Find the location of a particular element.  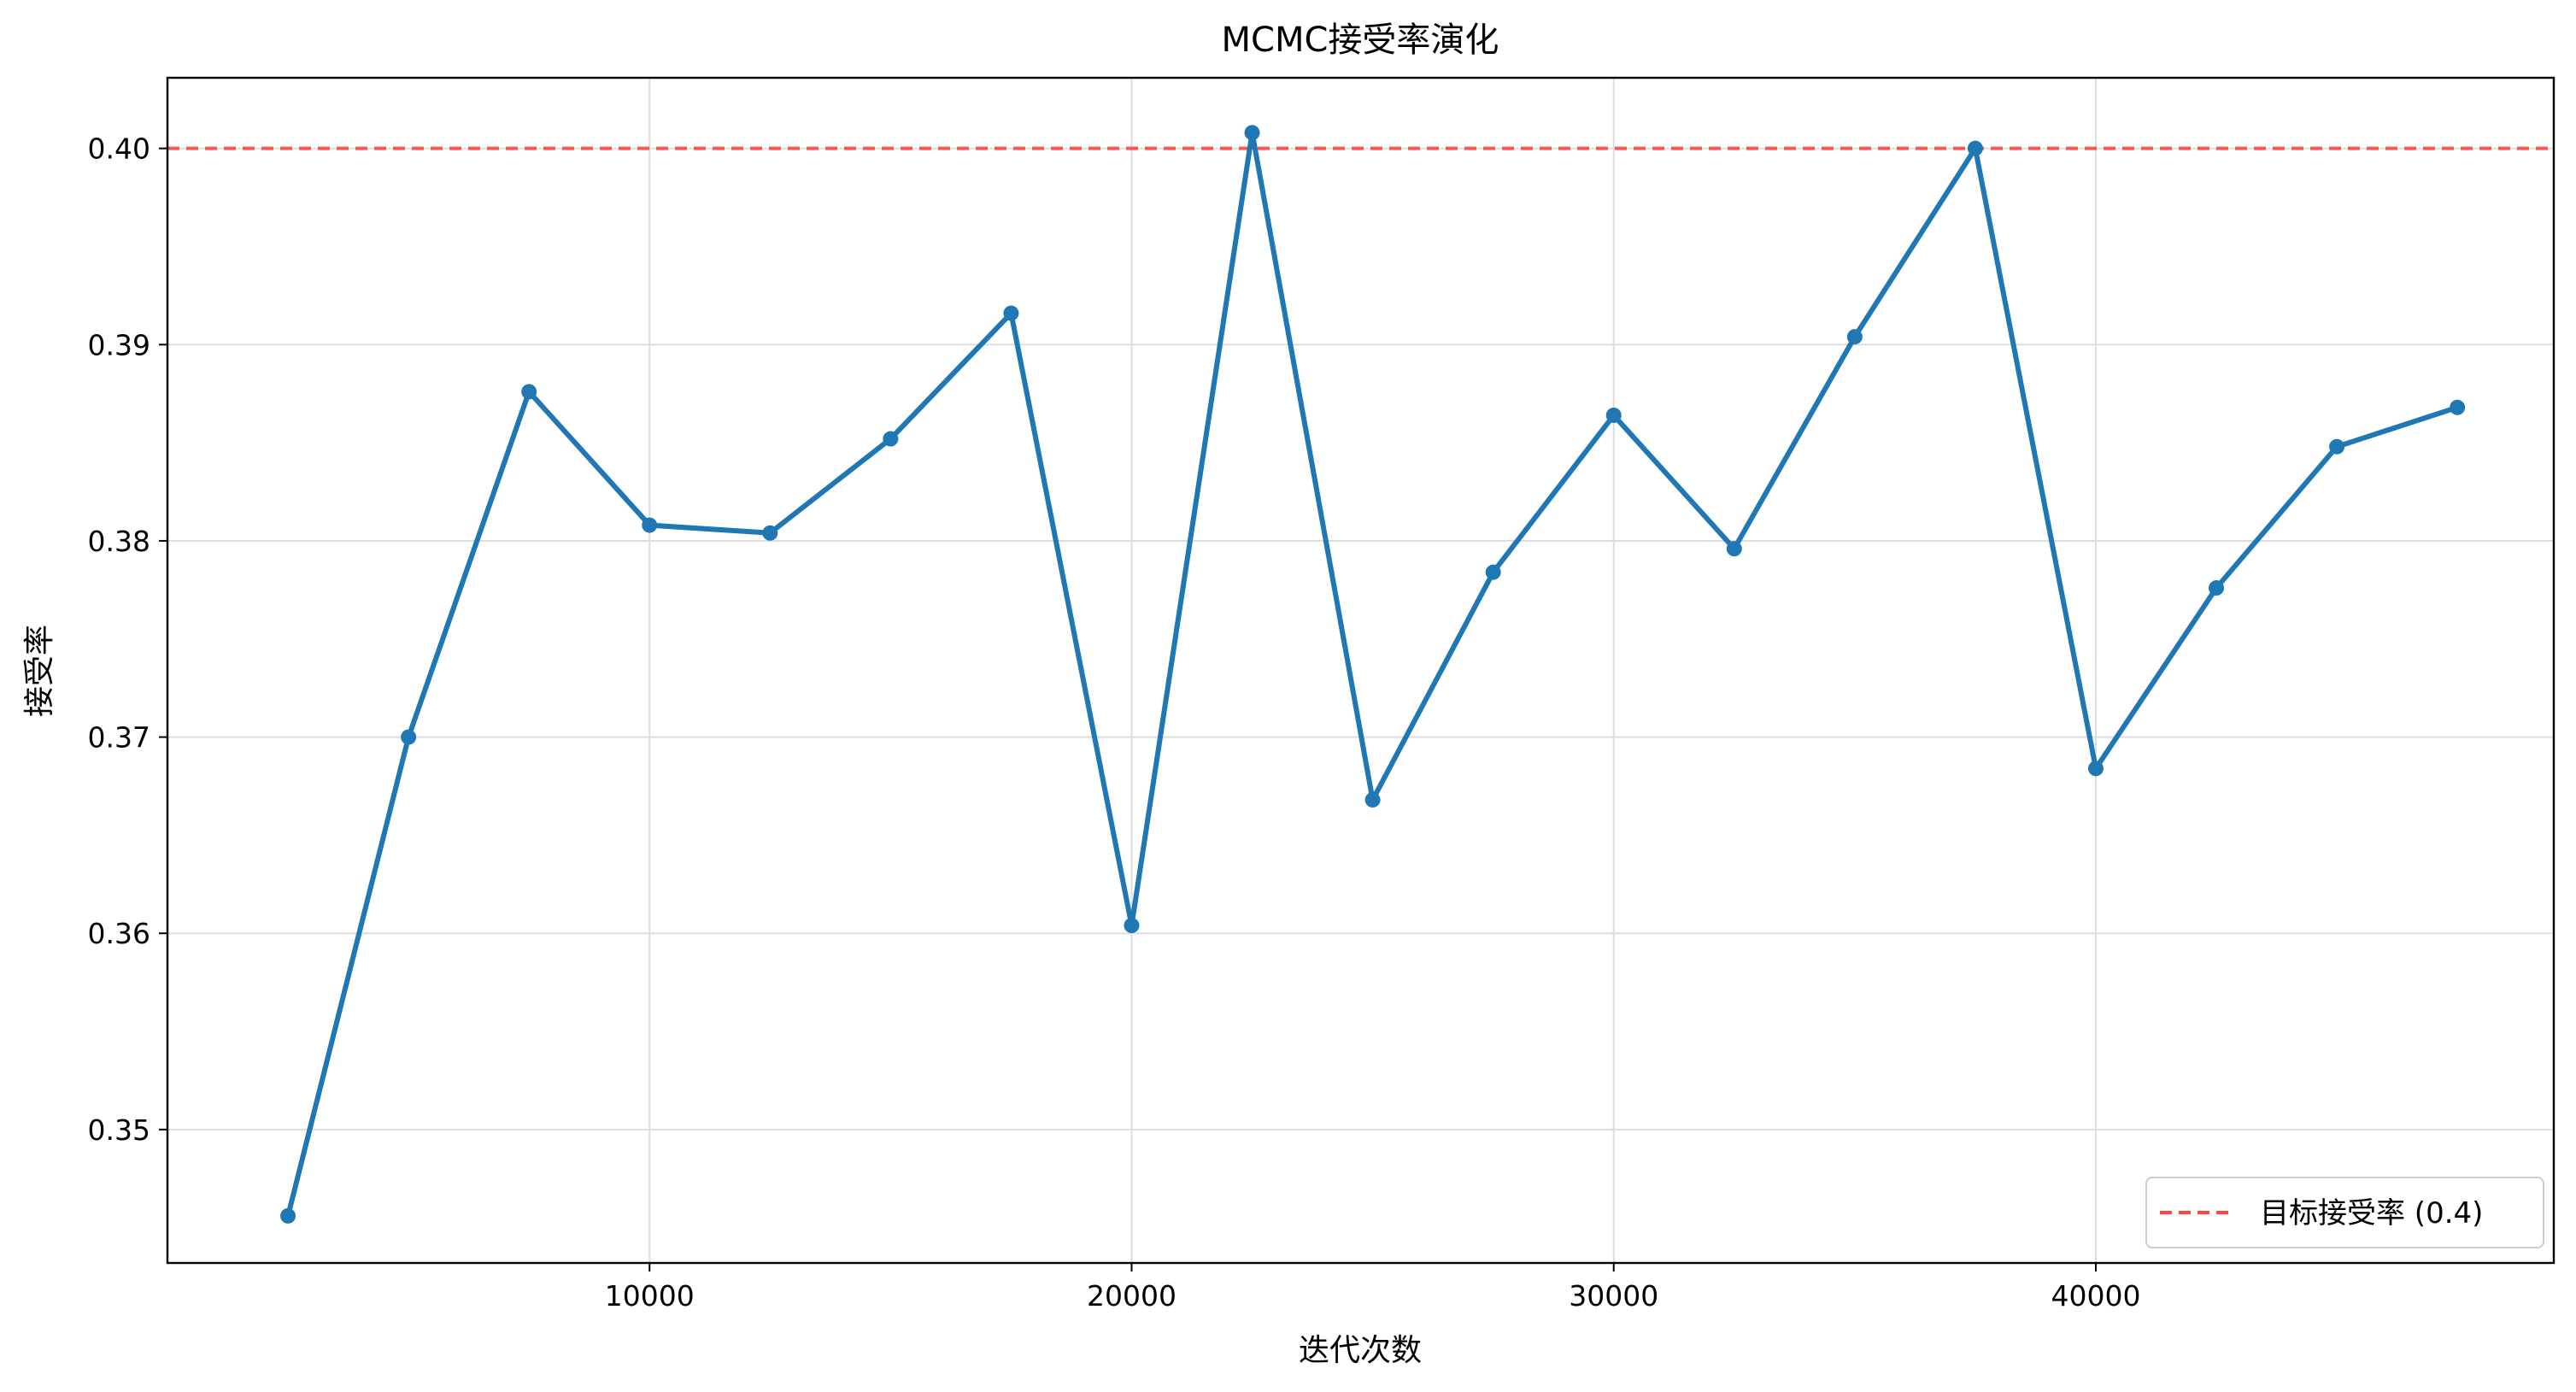

legend: 目标接受率 (0.4) is located at coordinates (2344, 1213).